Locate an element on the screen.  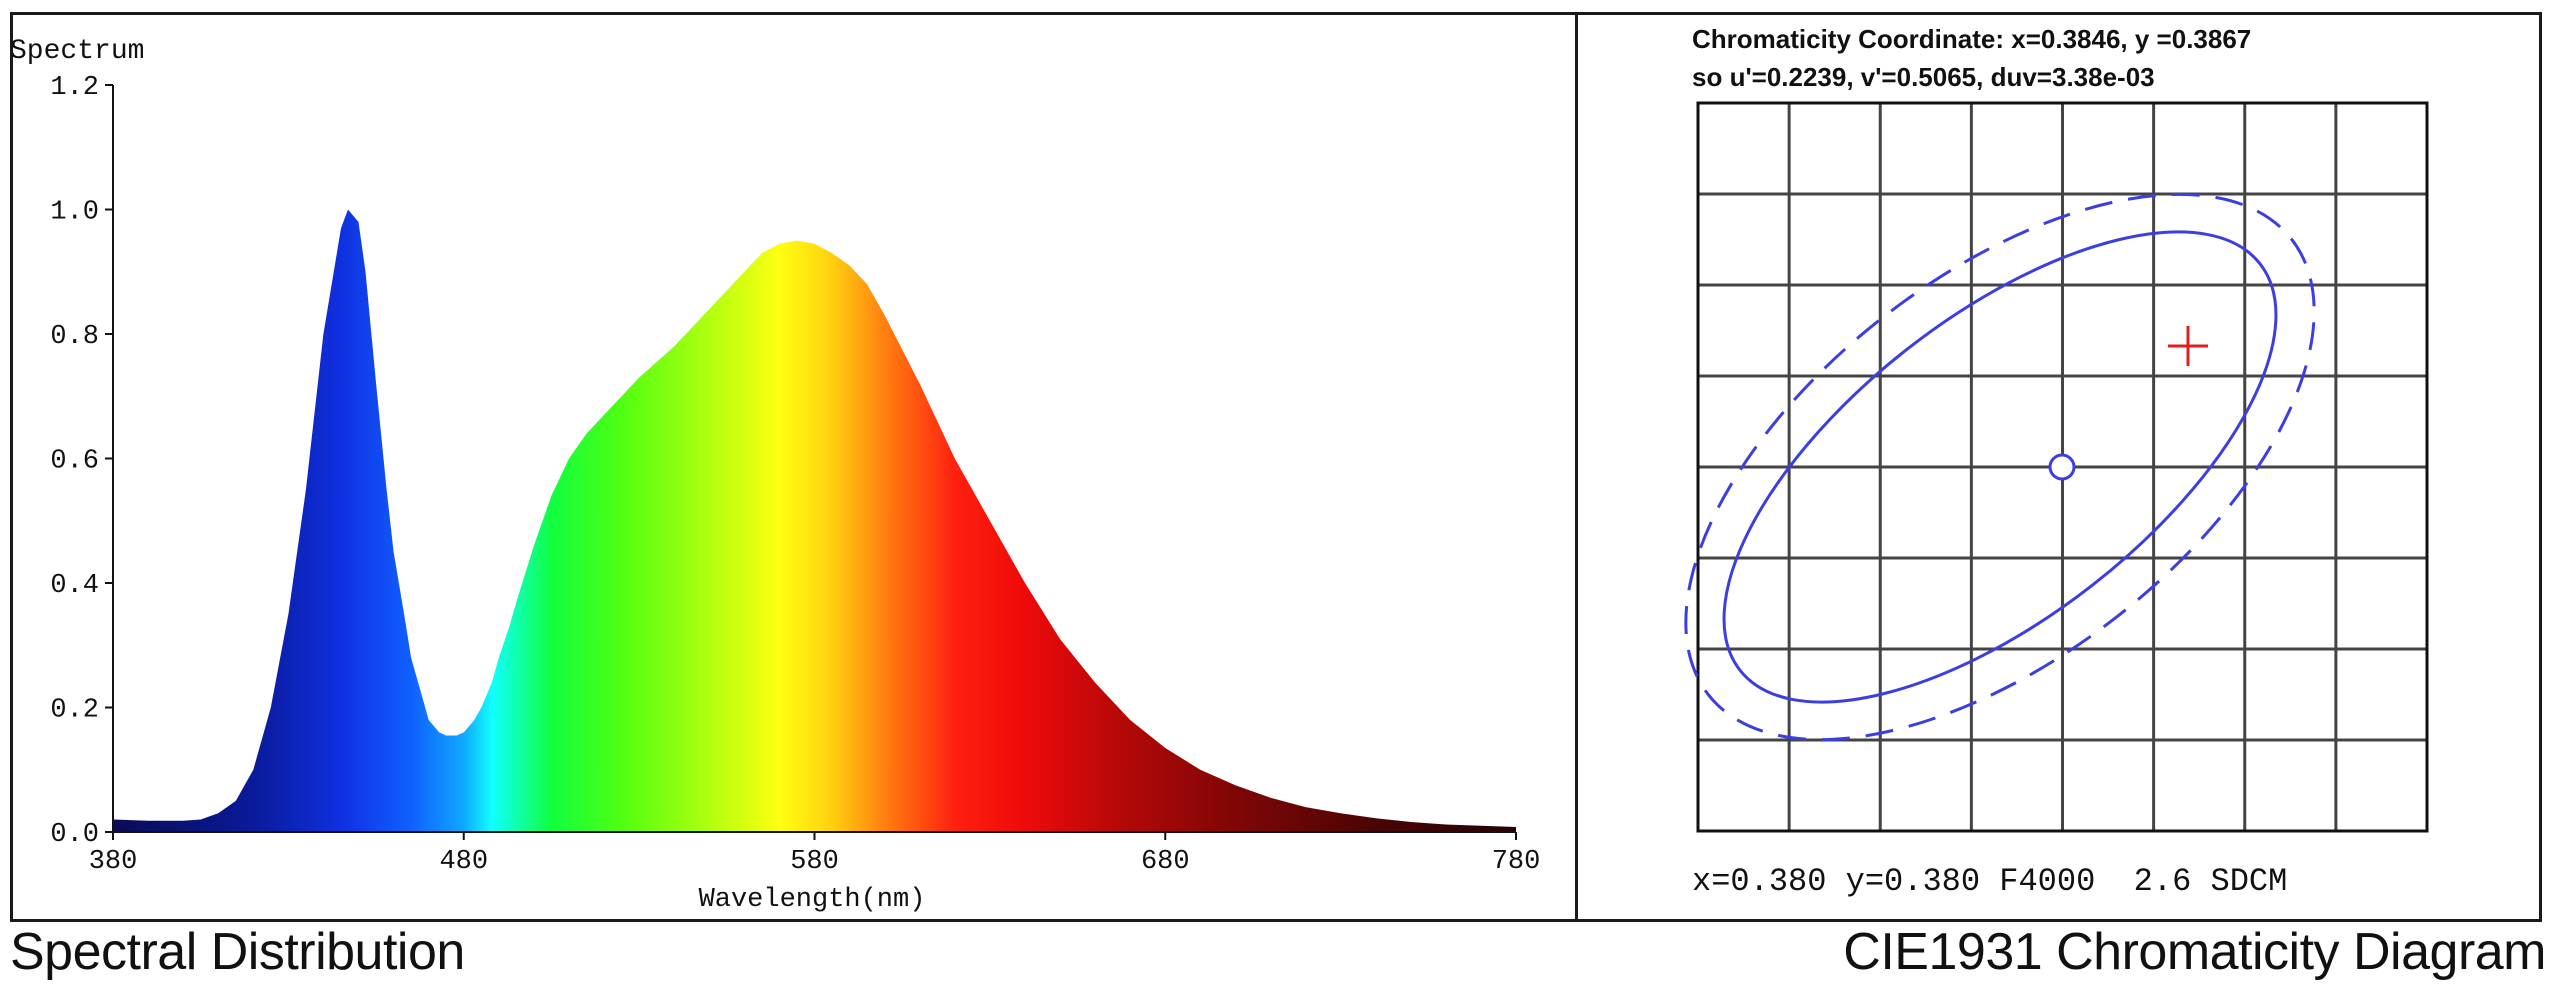
target-label: x=0.380 y=0.380 F4000 2.6 SDCM is located at coordinates (1989, 881).